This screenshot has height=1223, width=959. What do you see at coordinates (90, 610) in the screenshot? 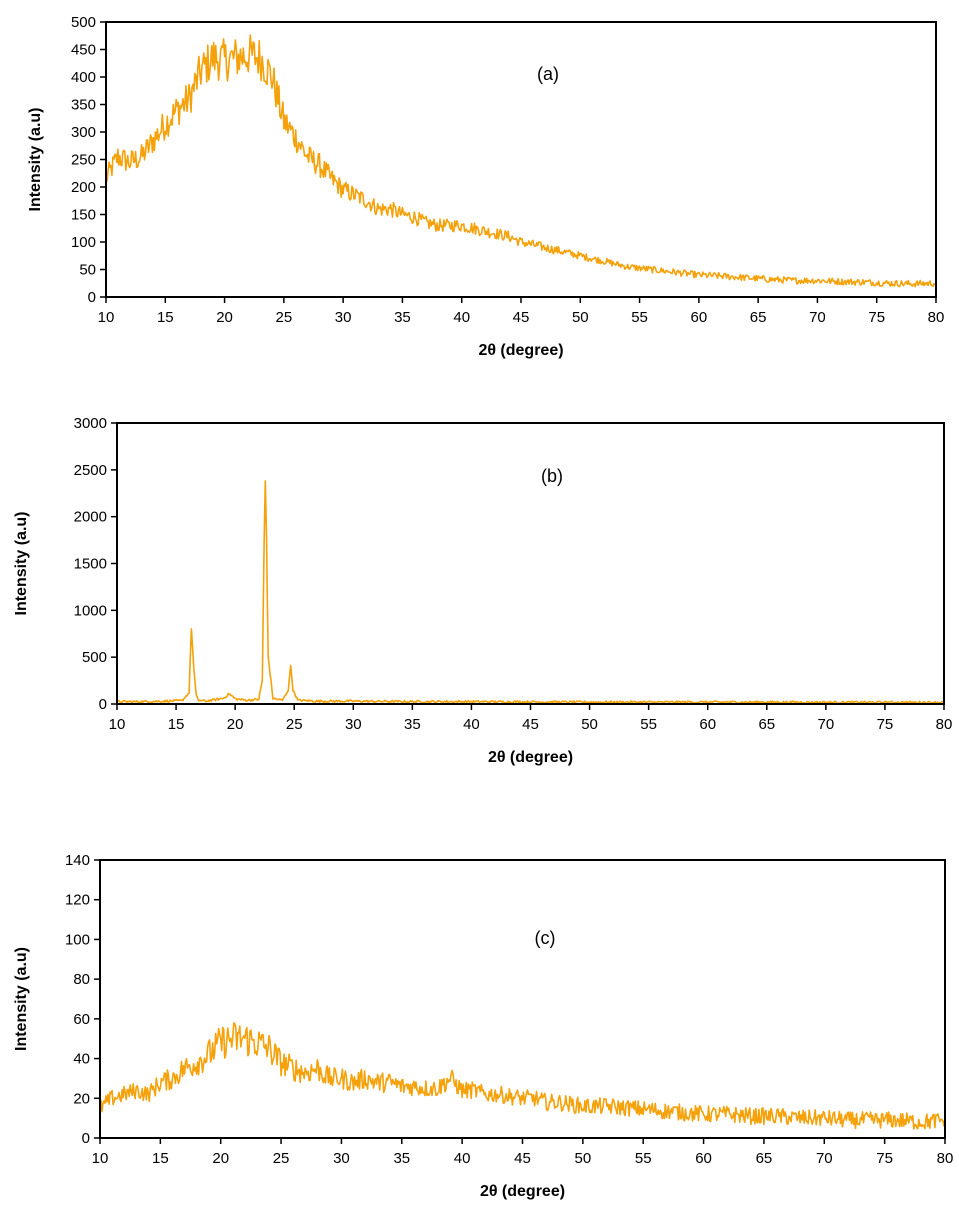
I see `y-tick-label: 1000` at bounding box center [90, 610].